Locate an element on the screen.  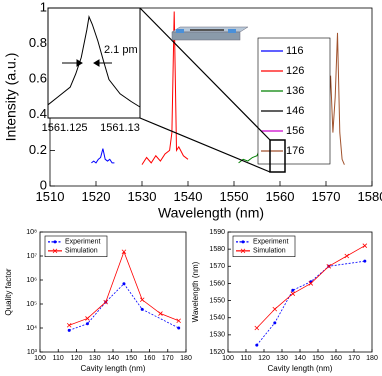
y-tick-label: 10⁸ is located at coordinates (31, 232).